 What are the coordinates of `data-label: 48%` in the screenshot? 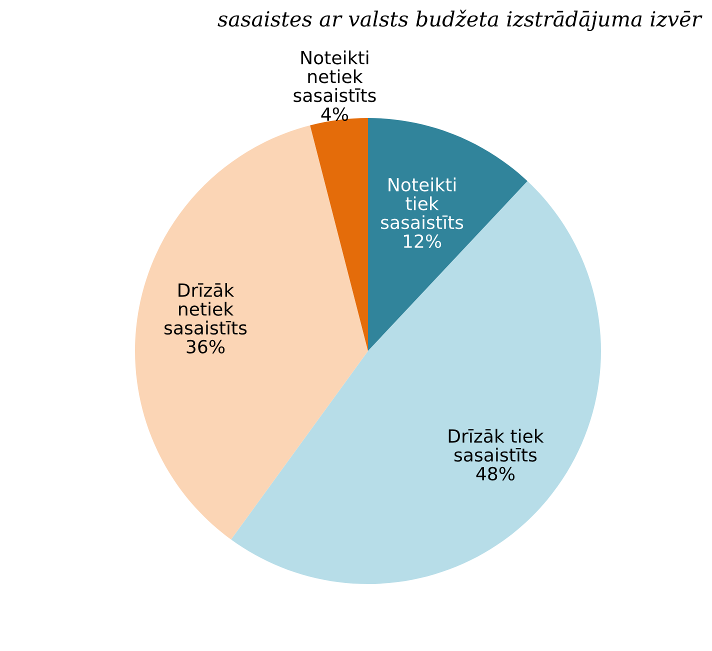 It's located at (495, 473).